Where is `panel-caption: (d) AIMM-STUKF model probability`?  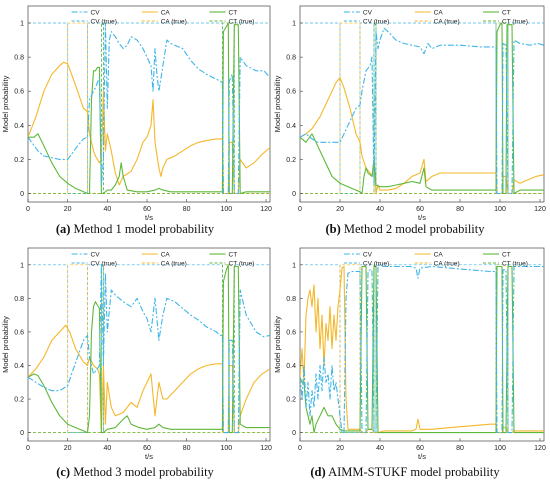
panel-caption: (d) AIMM-STUKF model probability is located at coordinates (405, 472).